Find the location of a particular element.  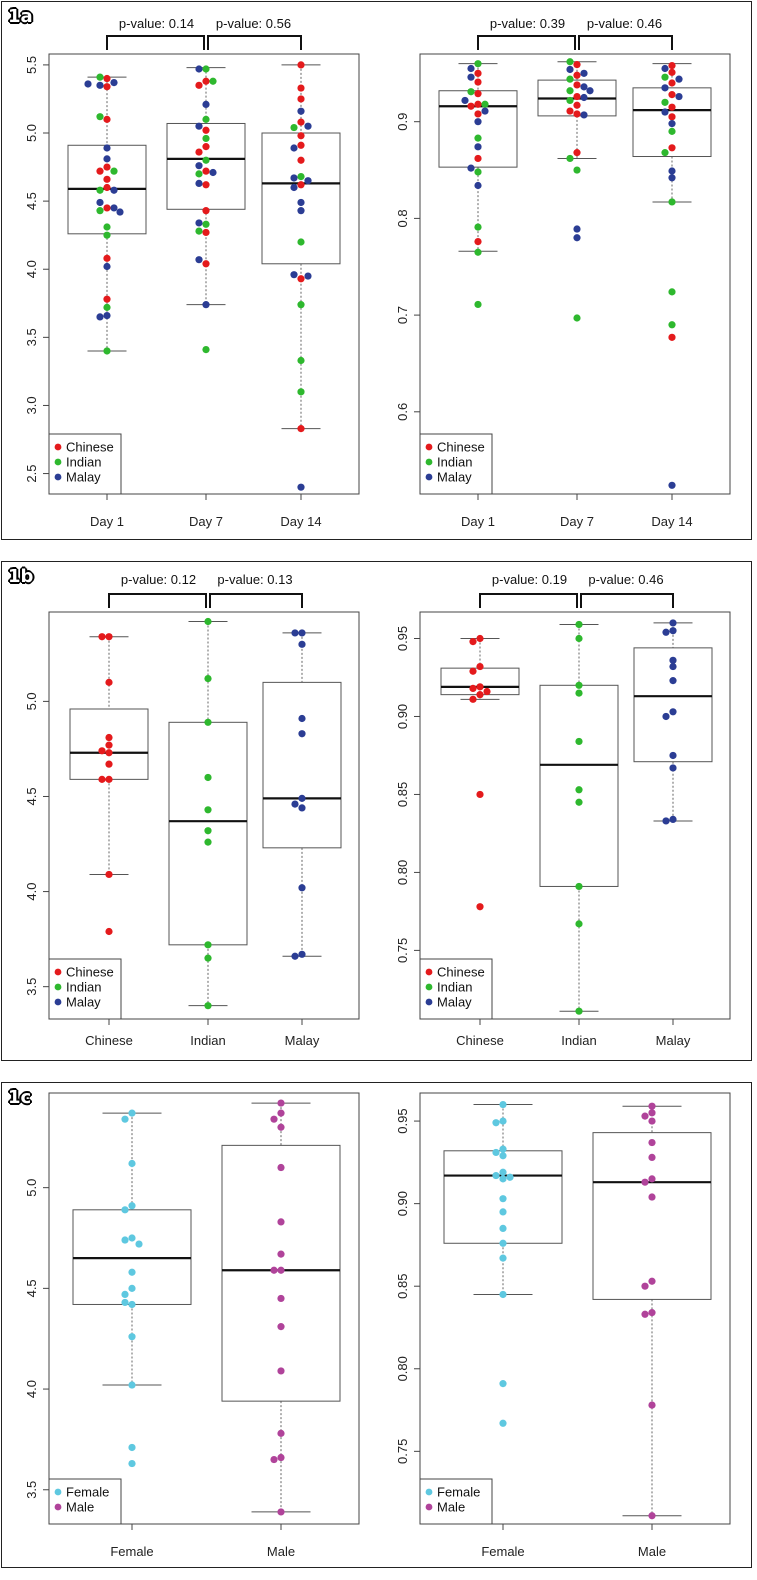

y-tick-label: 3.5 is located at coordinates (31, 987).